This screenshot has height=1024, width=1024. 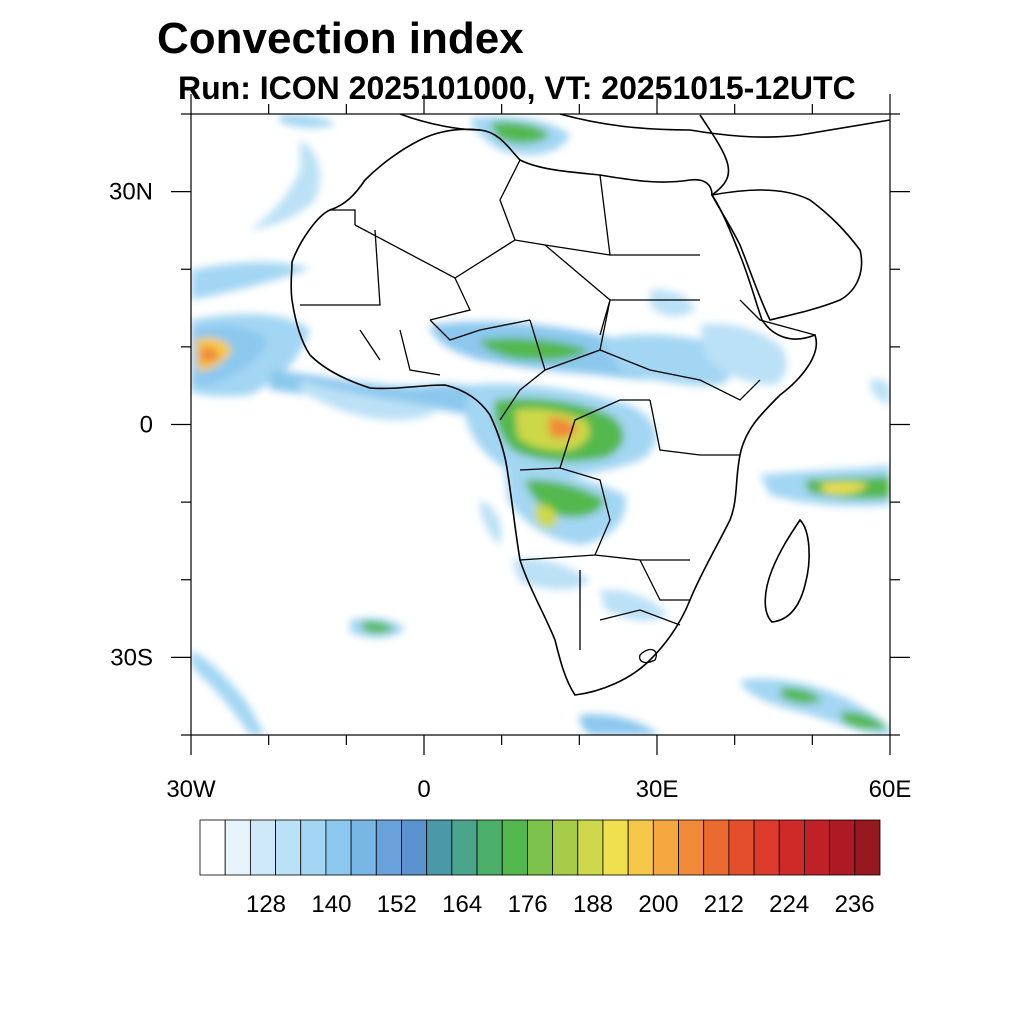 What do you see at coordinates (331, 904) in the screenshot?
I see `colorbar-label: 140` at bounding box center [331, 904].